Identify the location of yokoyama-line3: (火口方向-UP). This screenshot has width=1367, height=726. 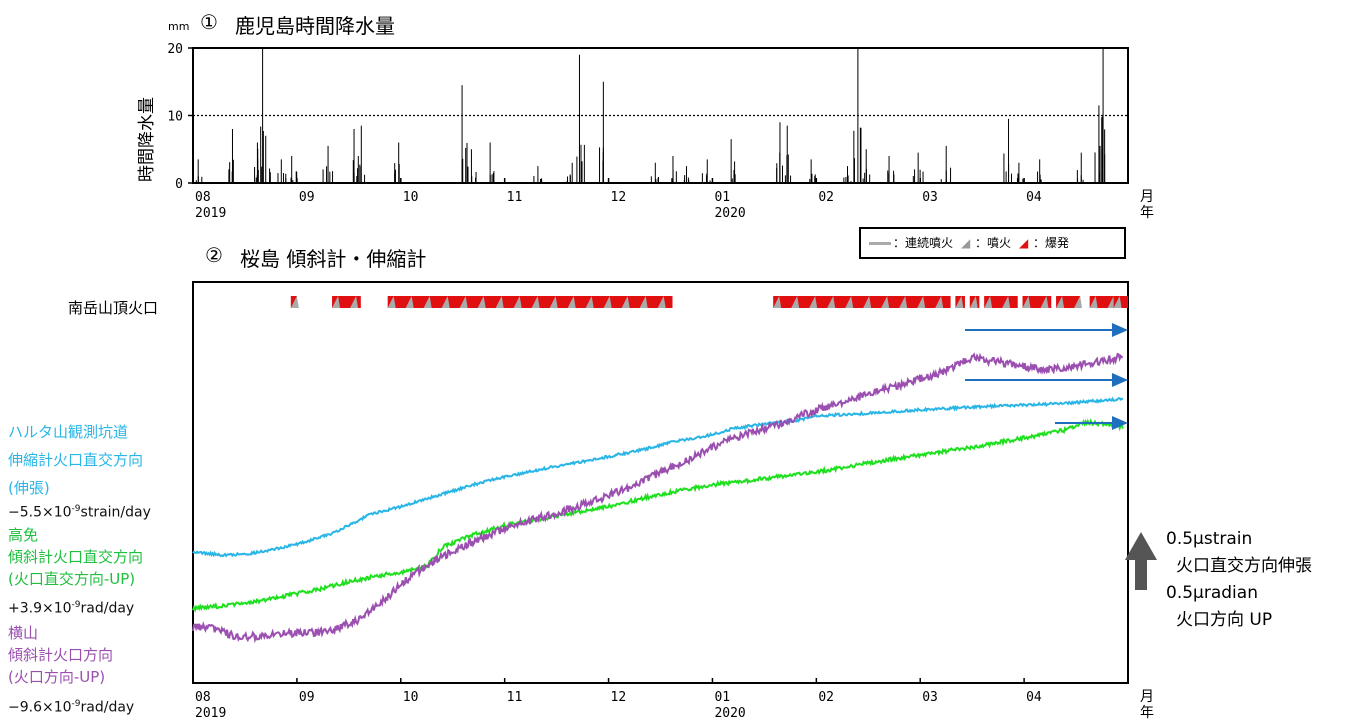
(57, 677).